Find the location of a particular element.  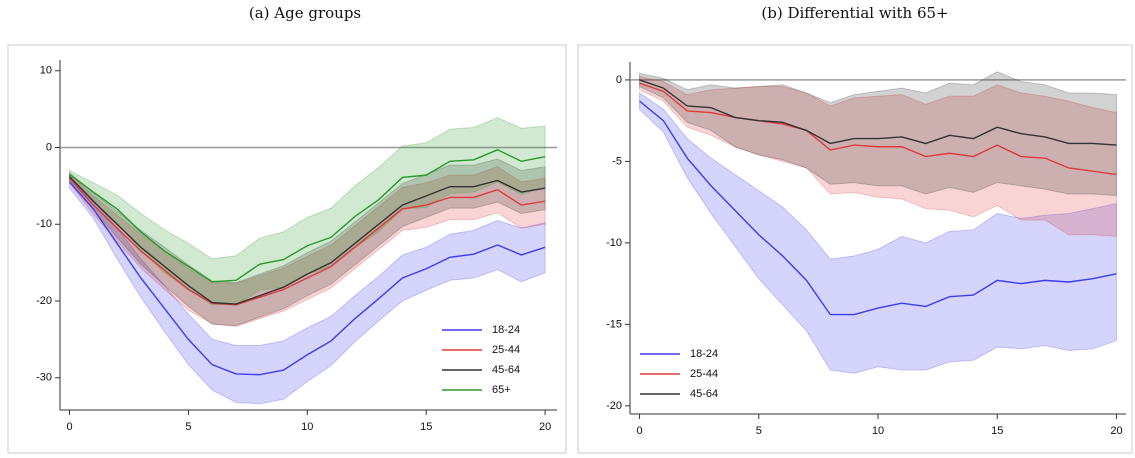

chart-title: (b) Differential with 65+ is located at coordinates (854, 13).